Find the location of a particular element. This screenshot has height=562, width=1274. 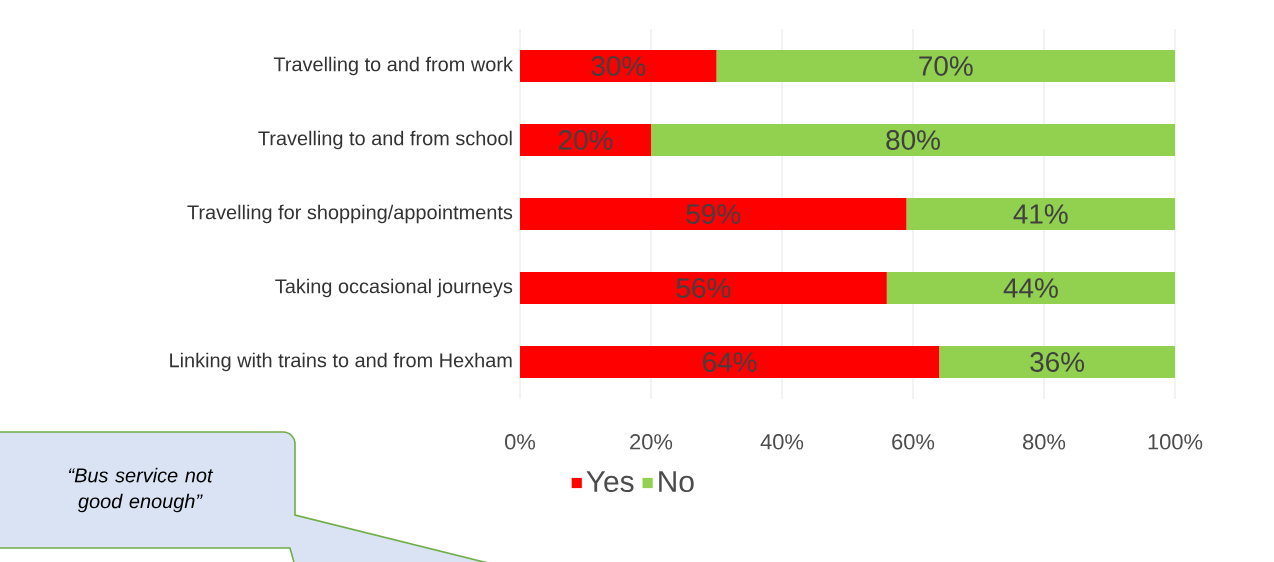

data-label: 59% is located at coordinates (713, 214).